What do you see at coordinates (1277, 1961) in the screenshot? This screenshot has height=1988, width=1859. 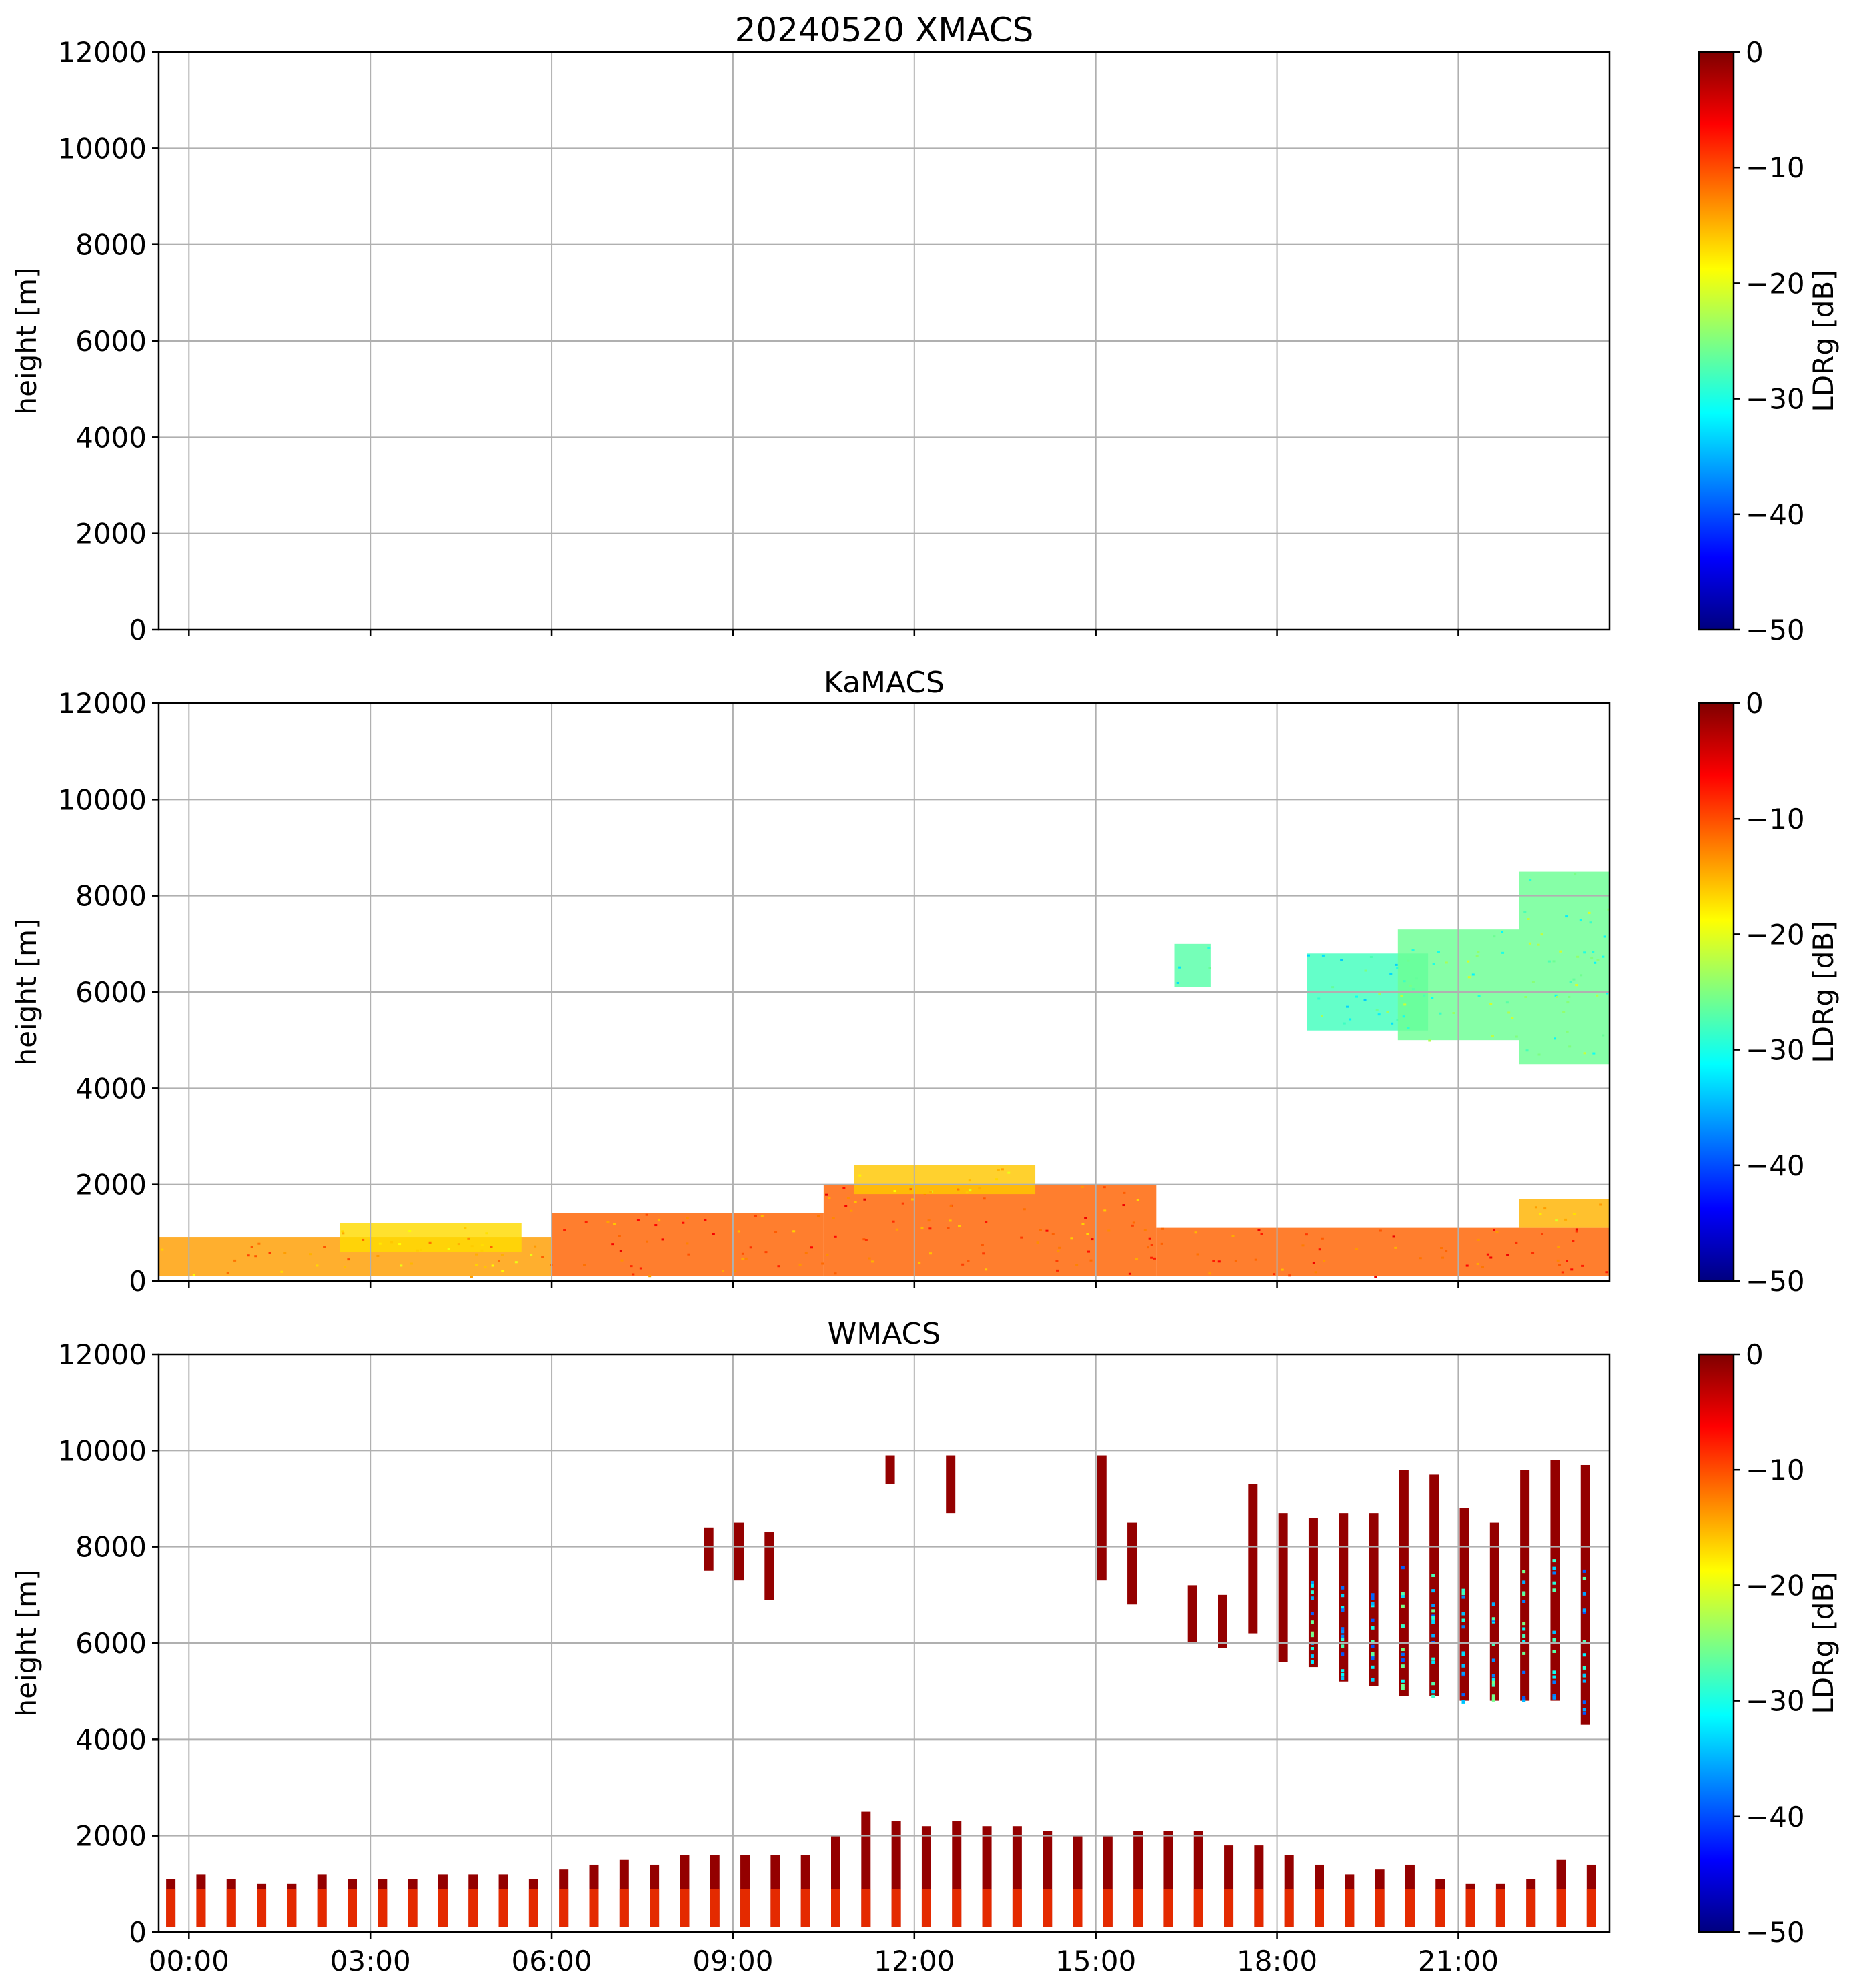 I see `x-tick-label: 18:00` at bounding box center [1277, 1961].